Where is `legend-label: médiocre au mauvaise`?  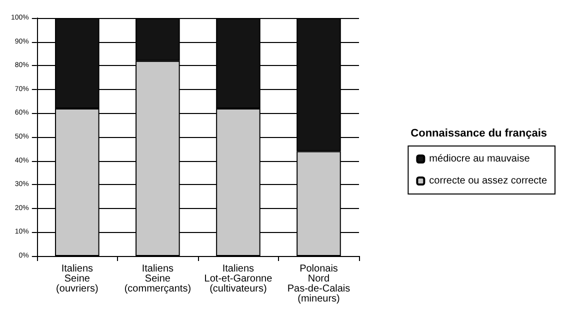 legend-label: médiocre au mauvaise is located at coordinates (479, 159).